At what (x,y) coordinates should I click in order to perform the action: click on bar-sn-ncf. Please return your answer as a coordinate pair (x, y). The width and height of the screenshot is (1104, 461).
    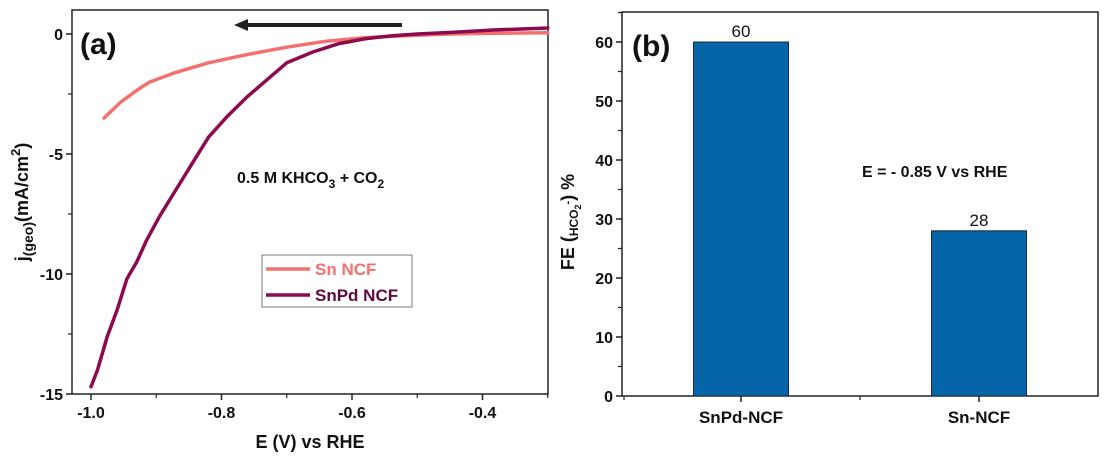
    Looking at the image, I should click on (979, 313).